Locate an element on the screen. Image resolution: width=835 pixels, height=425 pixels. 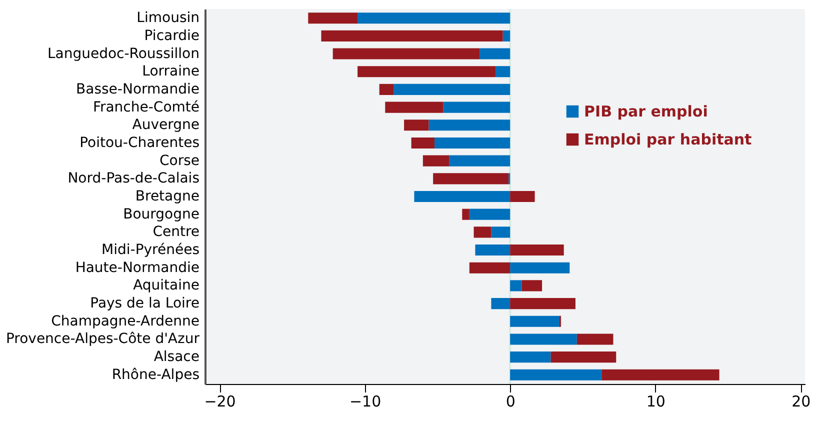
y-tick-label: Limousin is located at coordinates (168, 18).